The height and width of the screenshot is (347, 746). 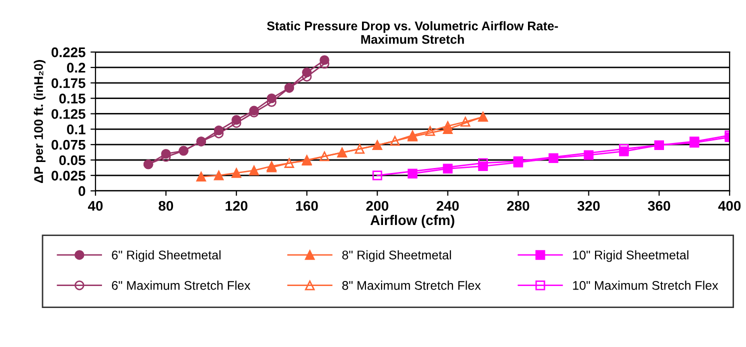 I want to click on legend-label: 10" Maximum Stretch Flex, so click(x=645, y=285).